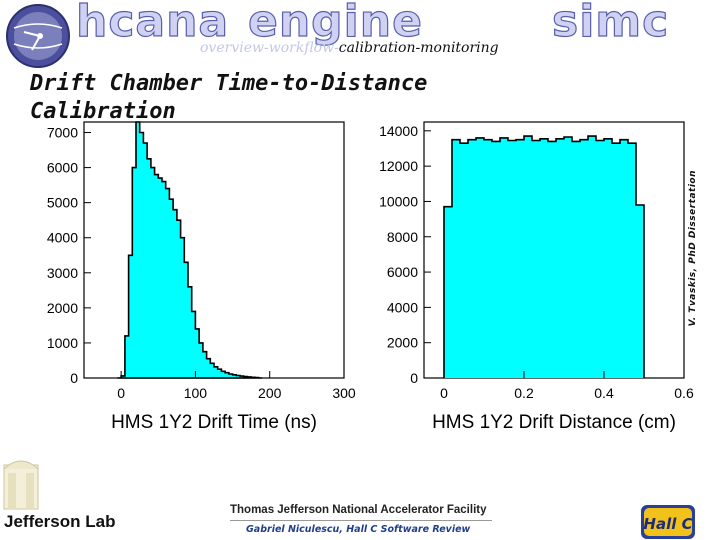 This screenshot has height=540, width=720. I want to click on drift-time-x-tick-label: 300, so click(344, 393).